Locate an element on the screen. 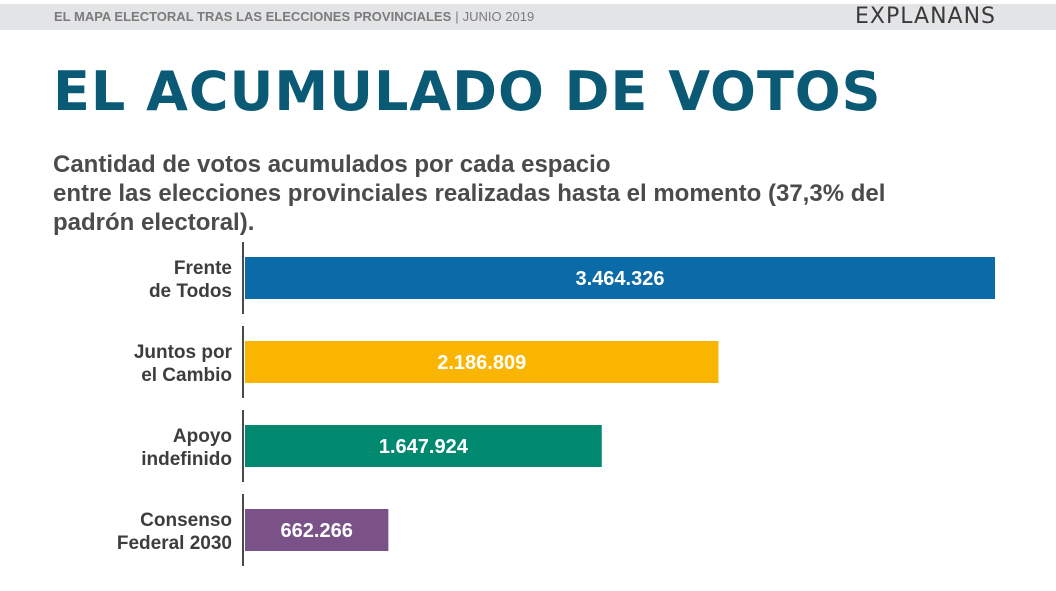  category-label: Consenso is located at coordinates (186, 520).